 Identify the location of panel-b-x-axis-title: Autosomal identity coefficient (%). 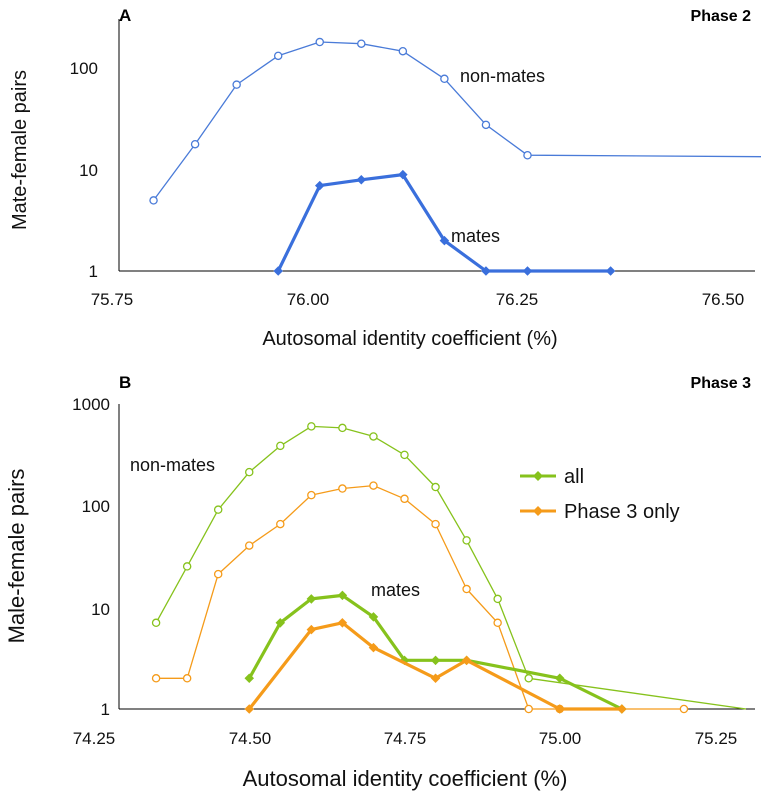
(405, 778).